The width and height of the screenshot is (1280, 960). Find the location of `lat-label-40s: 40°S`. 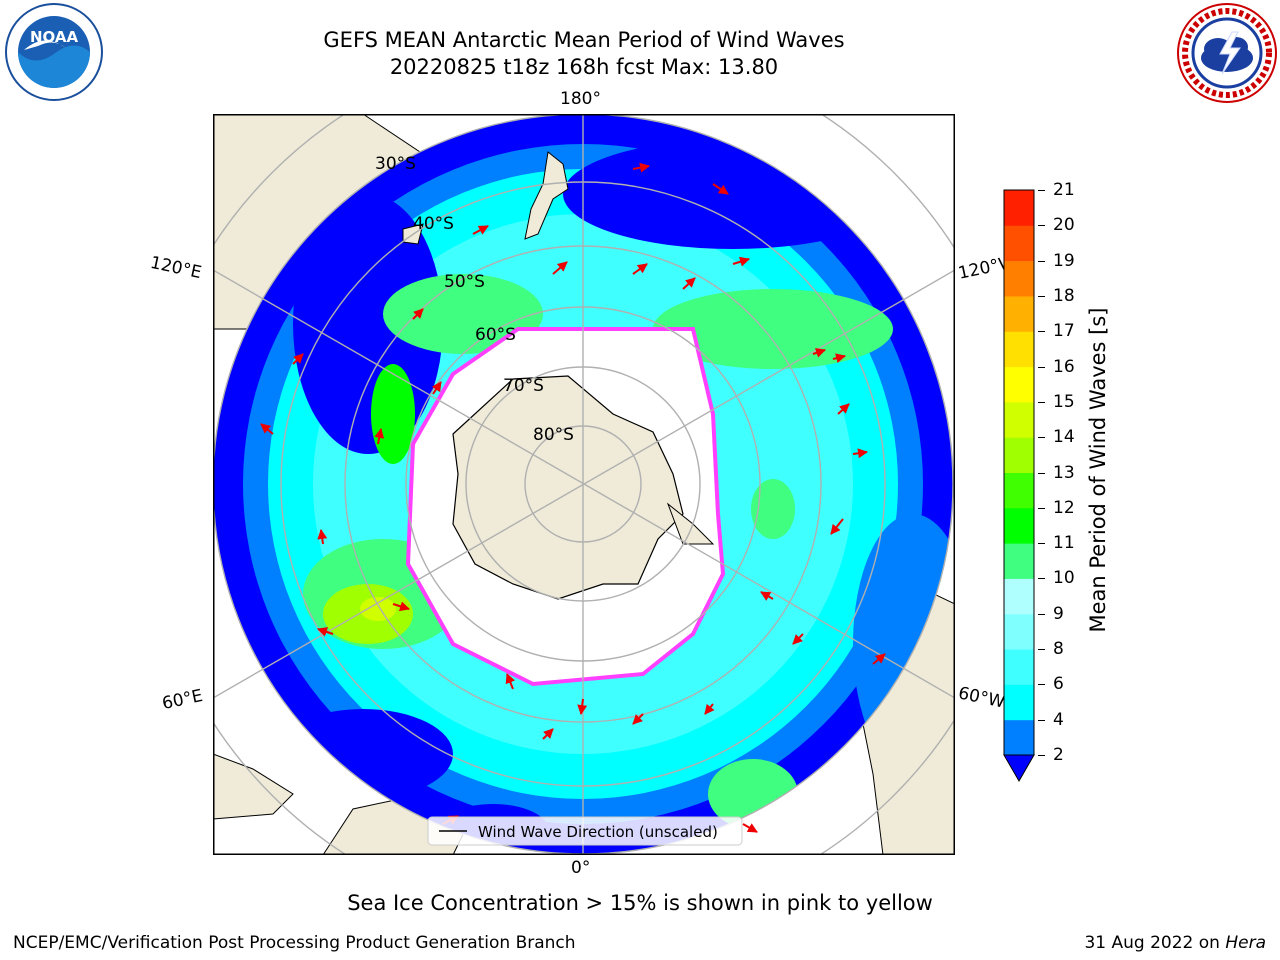

lat-label-40s: 40°S is located at coordinates (433, 224).